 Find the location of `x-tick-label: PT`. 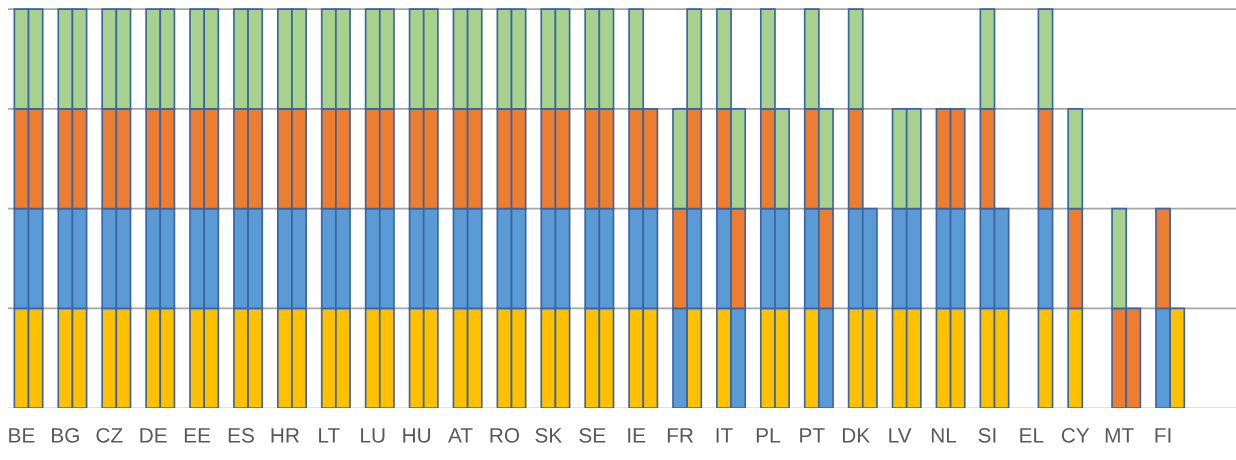

x-tick-label: PT is located at coordinates (812, 435).